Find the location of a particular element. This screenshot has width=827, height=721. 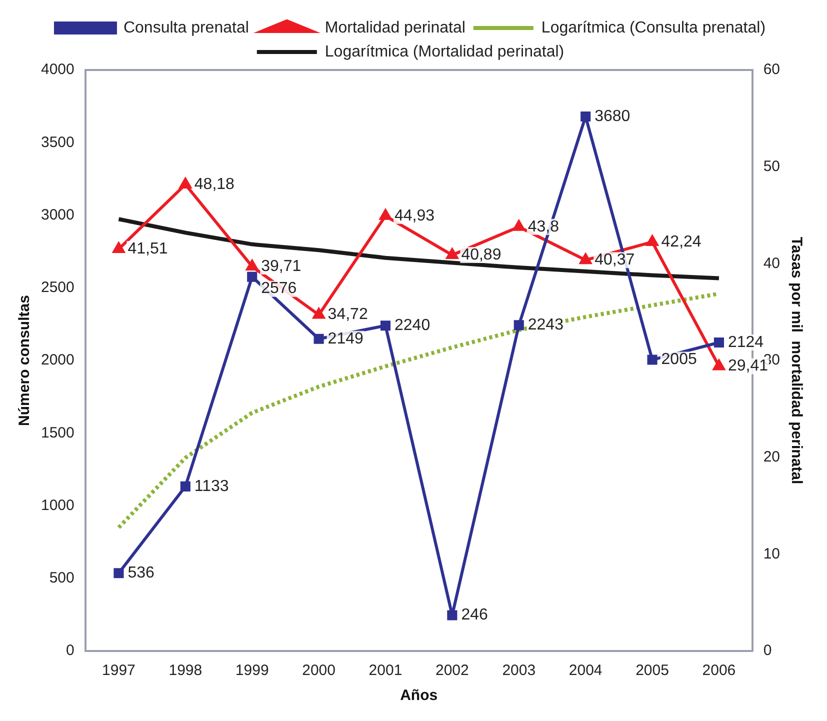

data-label: 42,24 is located at coordinates (681, 241).